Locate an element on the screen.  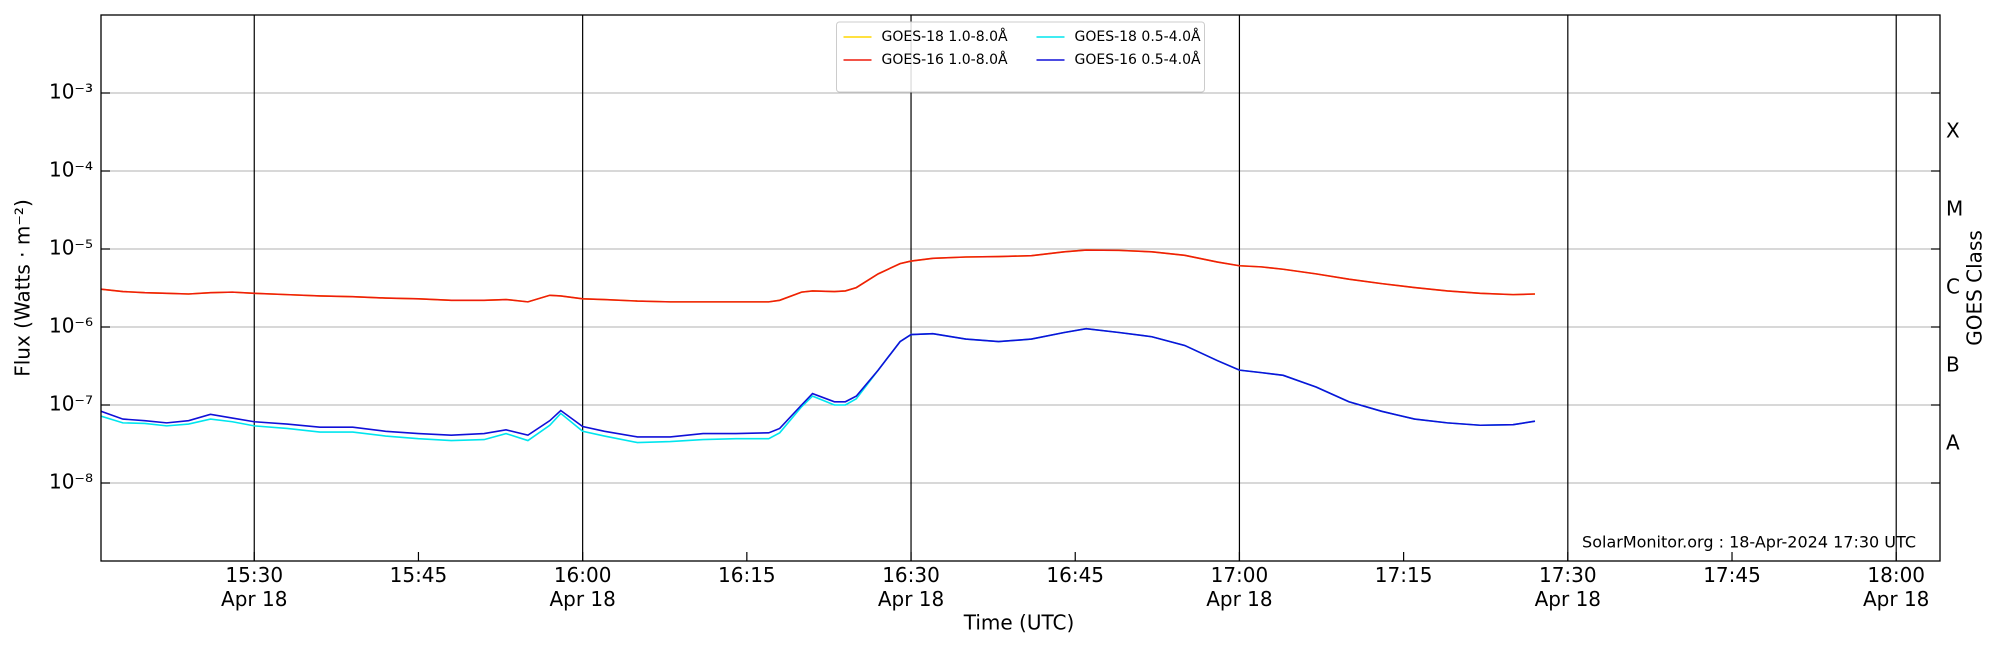
y-tick-label: 10⁻⁵ is located at coordinates (71, 248).